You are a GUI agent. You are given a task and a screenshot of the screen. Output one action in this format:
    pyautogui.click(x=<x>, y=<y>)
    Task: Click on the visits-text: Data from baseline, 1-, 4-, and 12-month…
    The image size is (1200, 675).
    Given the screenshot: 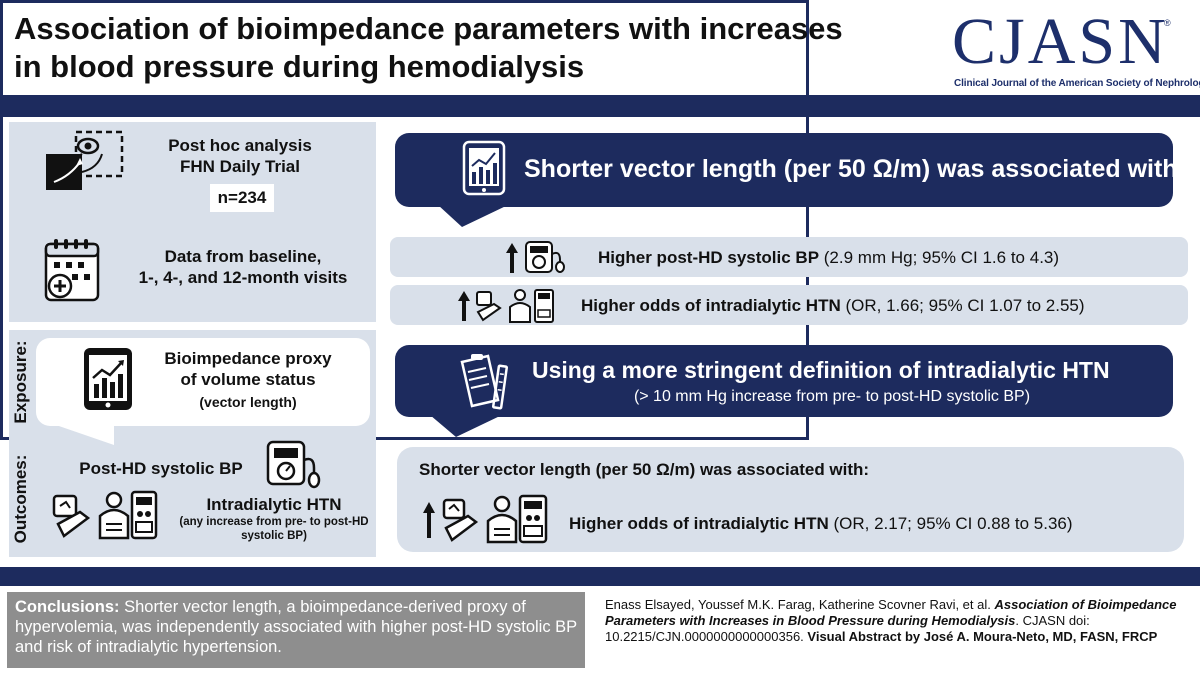 What is the action you would take?
    pyautogui.click(x=243, y=267)
    